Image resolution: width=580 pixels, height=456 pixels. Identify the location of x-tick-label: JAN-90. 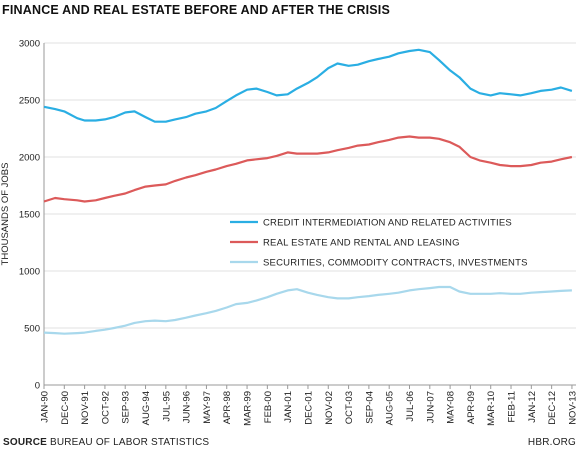
(45, 407).